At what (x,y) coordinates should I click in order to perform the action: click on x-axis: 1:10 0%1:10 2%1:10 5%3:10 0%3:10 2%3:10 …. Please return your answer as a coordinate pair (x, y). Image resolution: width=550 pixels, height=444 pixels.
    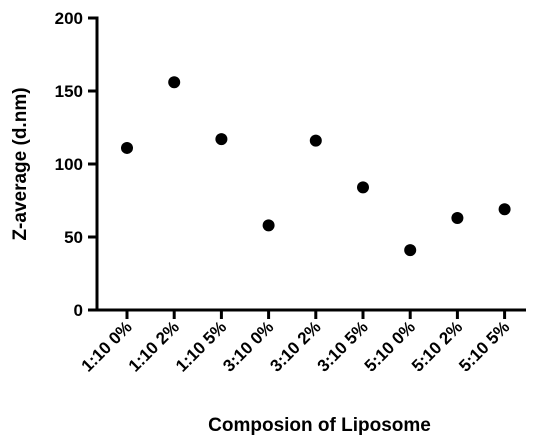
    Looking at the image, I should click on (302, 342).